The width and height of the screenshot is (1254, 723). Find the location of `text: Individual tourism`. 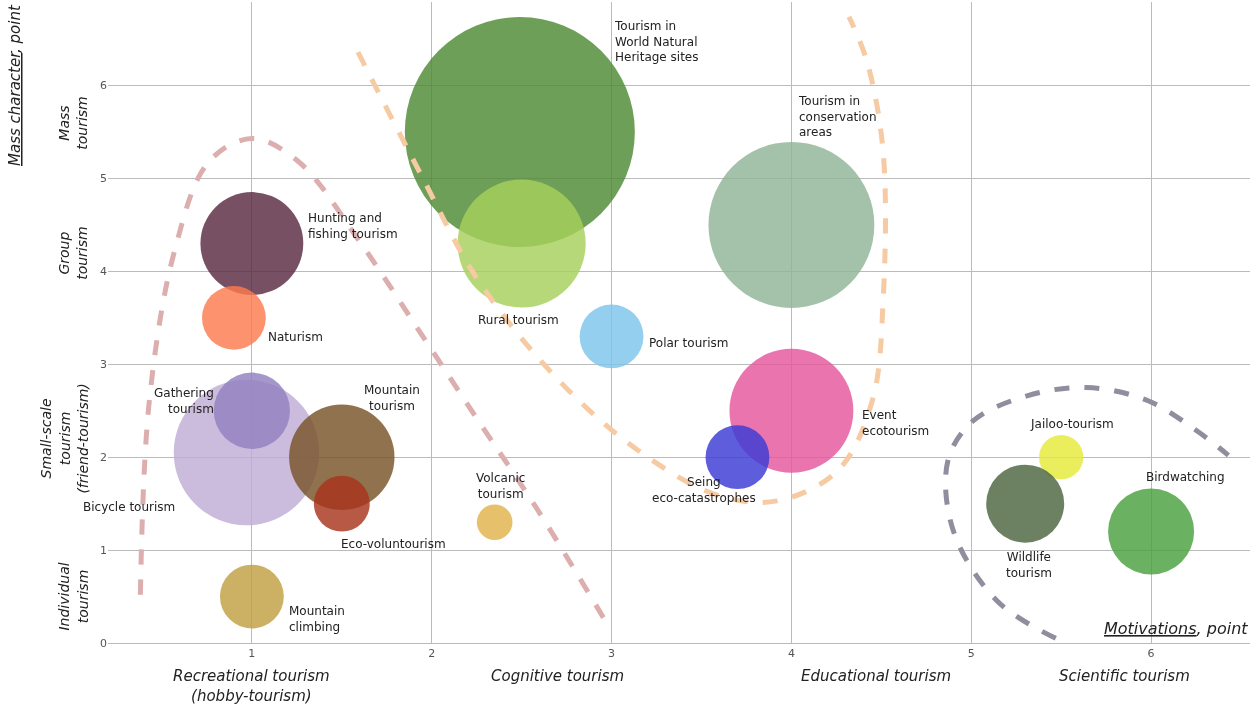

text: Individual tourism is located at coordinates (73, 596).